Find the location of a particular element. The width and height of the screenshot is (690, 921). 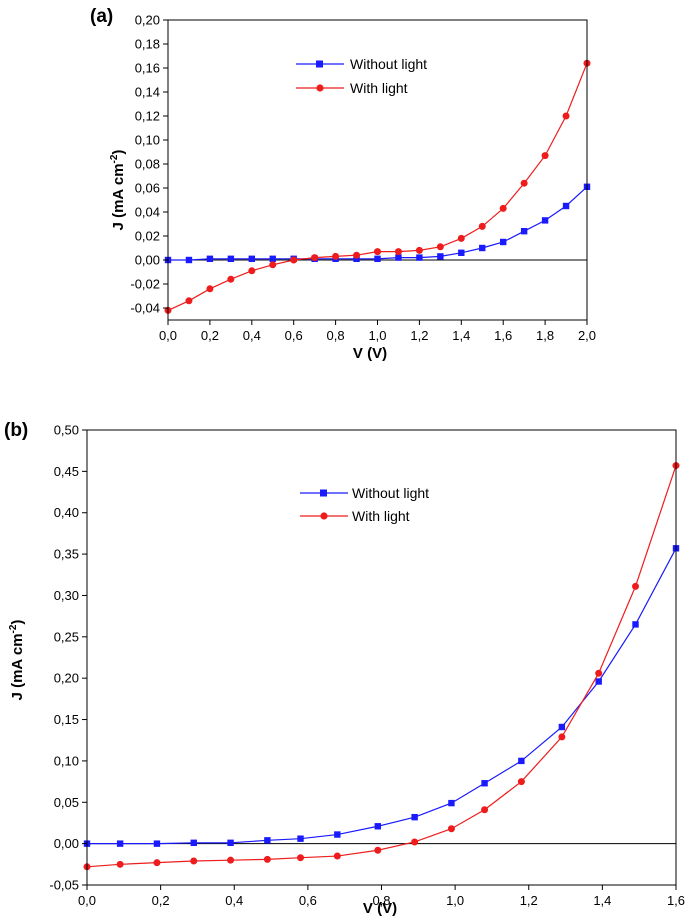

panel-a-x-tick-label: 0,6 is located at coordinates (294, 335).